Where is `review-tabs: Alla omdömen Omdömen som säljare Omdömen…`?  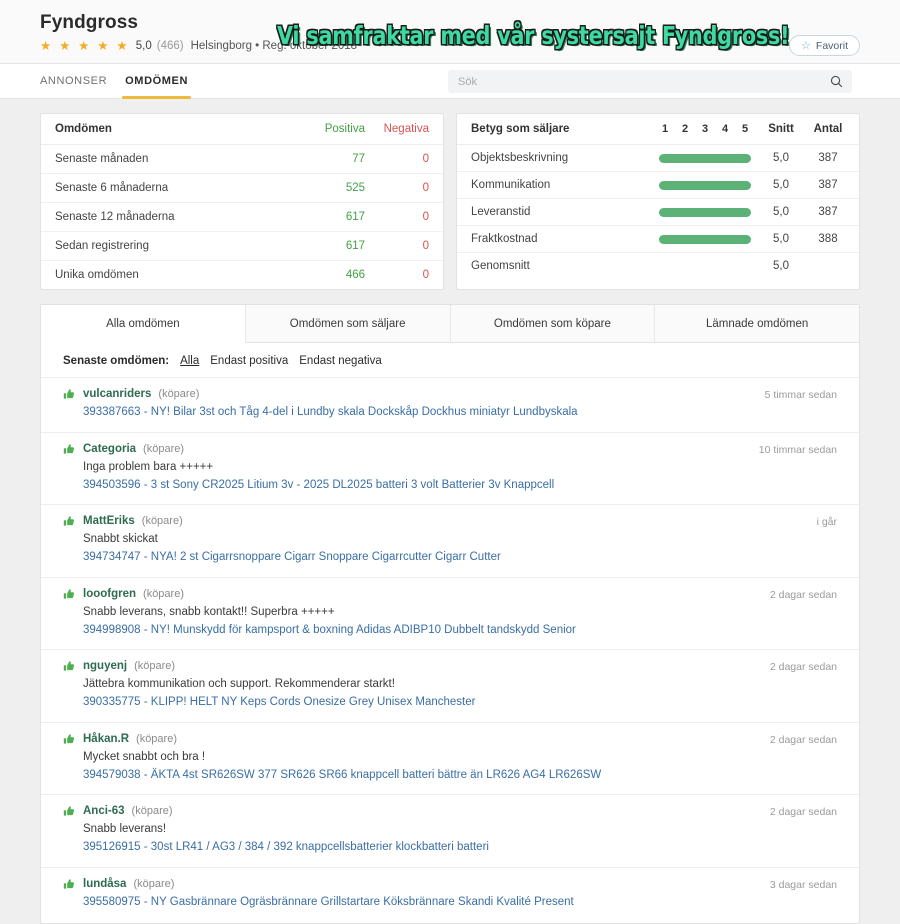
review-tabs: Alla omdömen Omdömen som säljare Omdömen… is located at coordinates (450, 323).